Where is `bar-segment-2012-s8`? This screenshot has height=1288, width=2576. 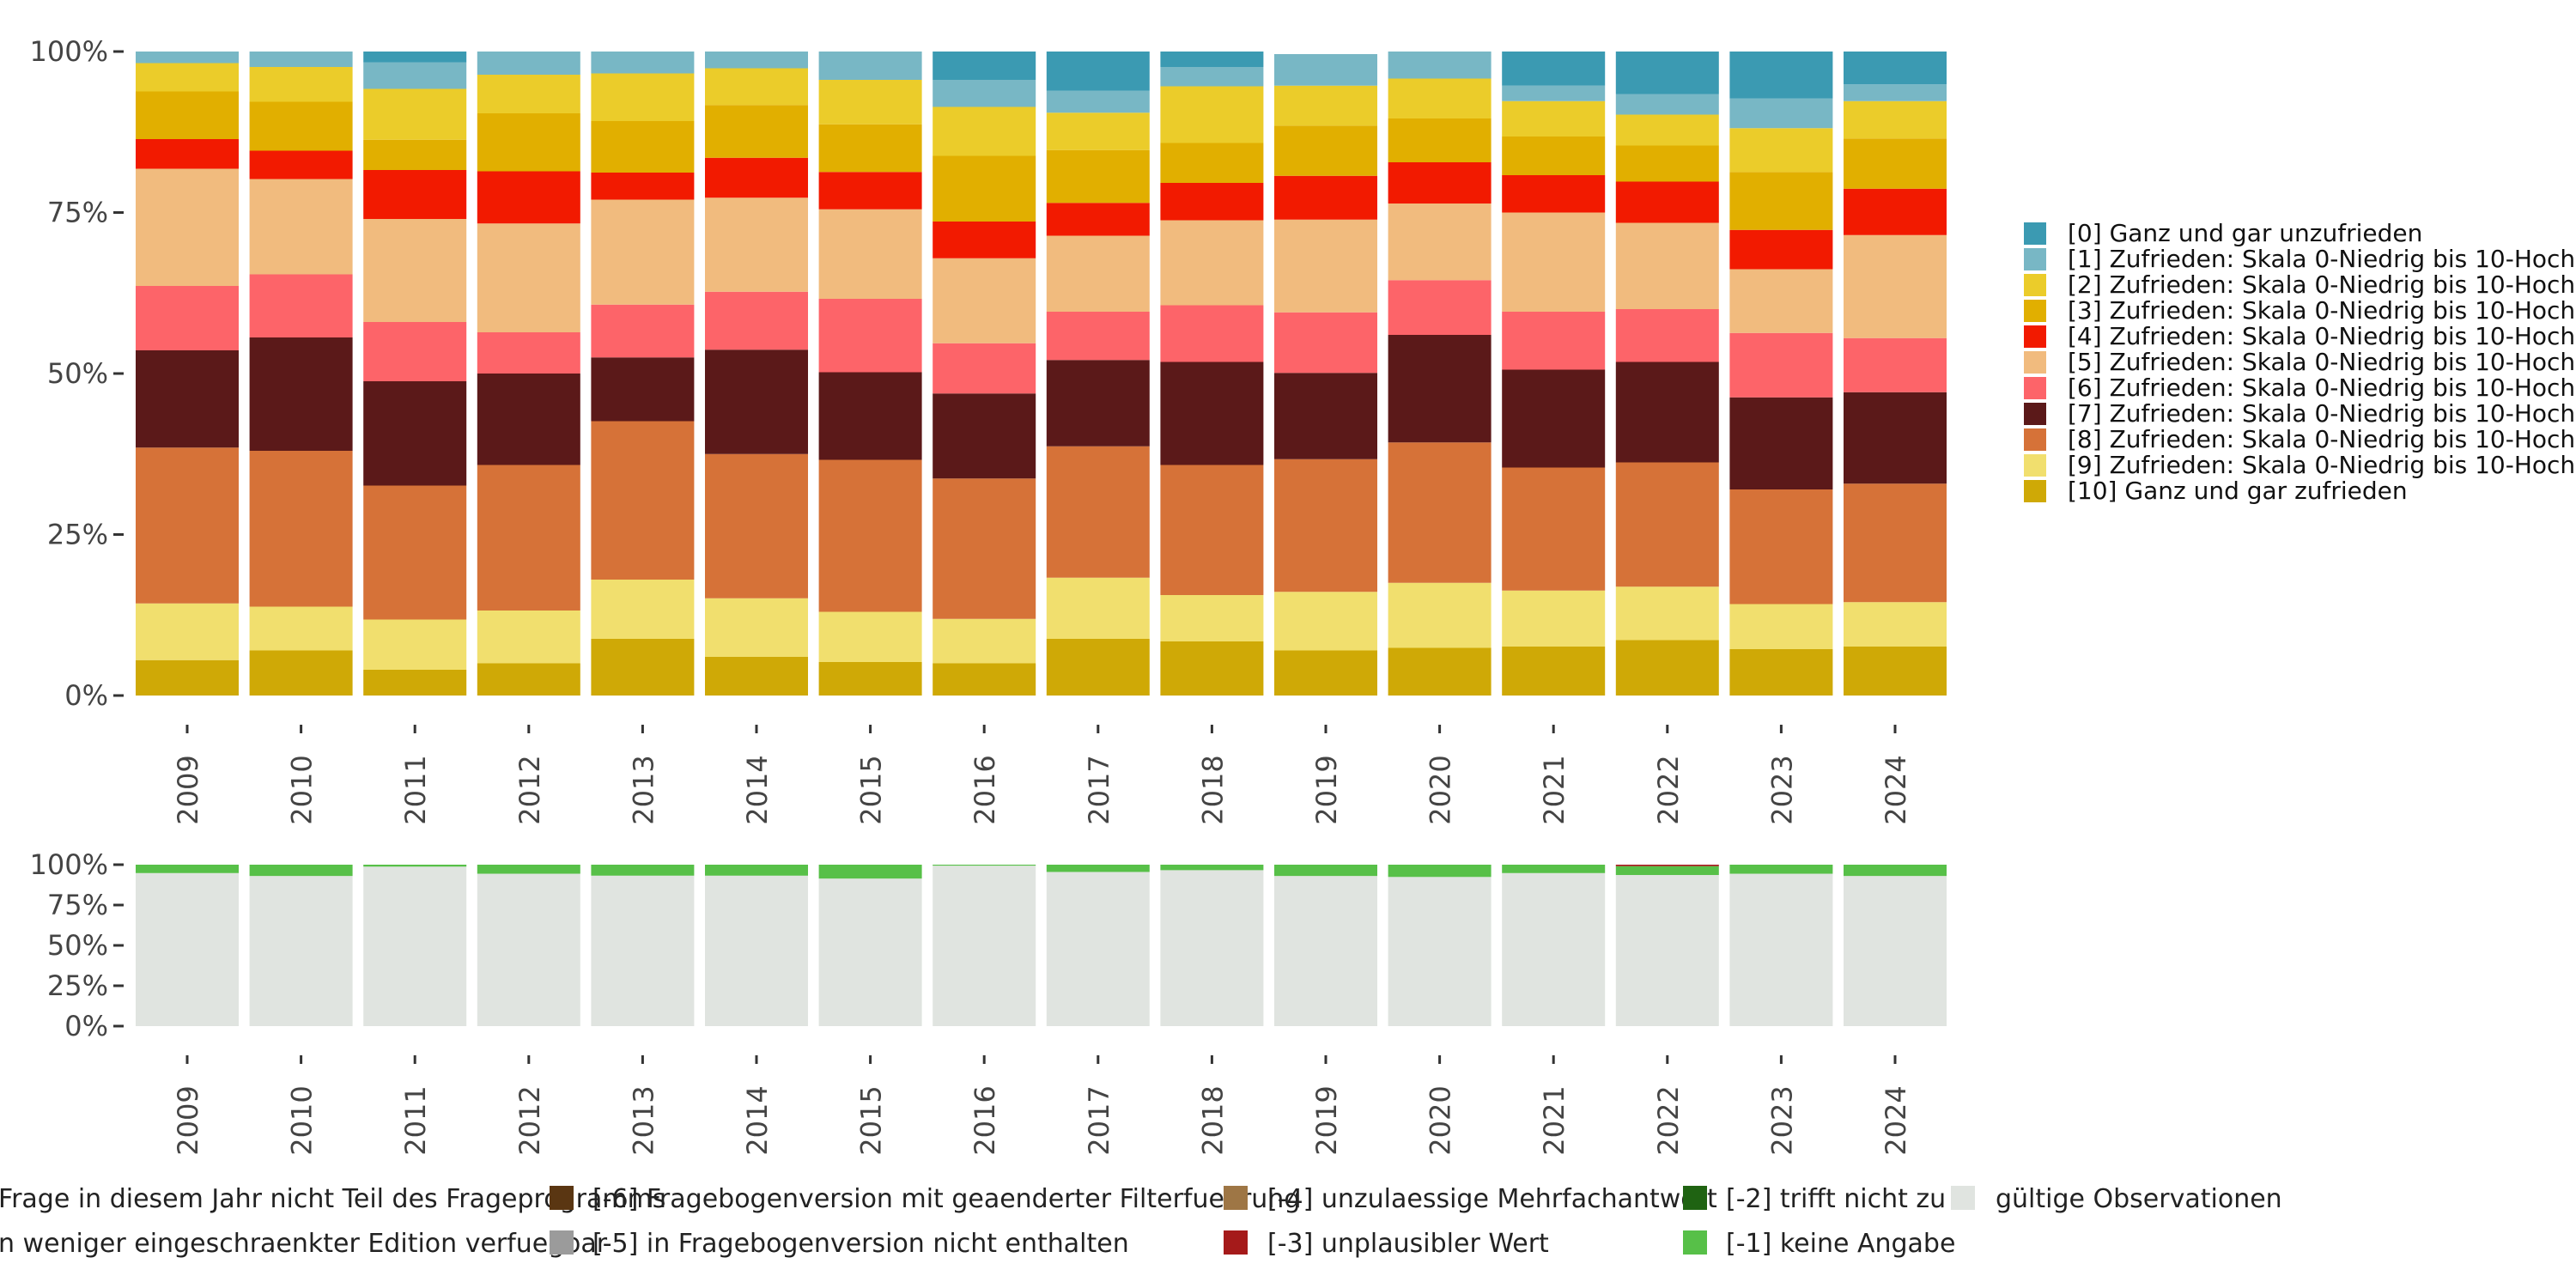 bar-segment-2012-s8 is located at coordinates (528, 94).